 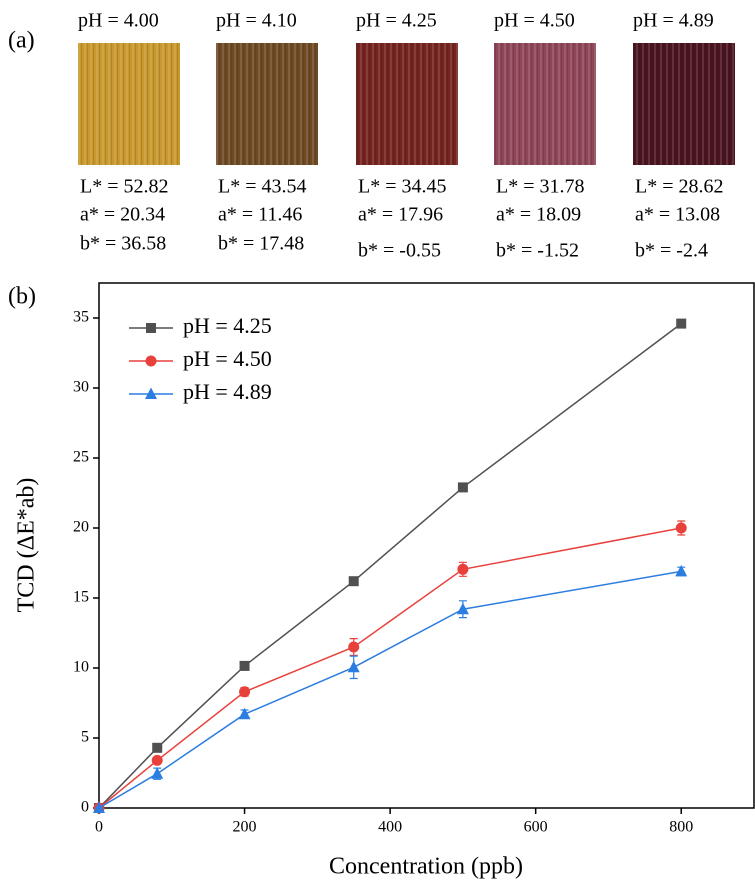 I want to click on x-tick-label: 600, so click(x=536, y=827).